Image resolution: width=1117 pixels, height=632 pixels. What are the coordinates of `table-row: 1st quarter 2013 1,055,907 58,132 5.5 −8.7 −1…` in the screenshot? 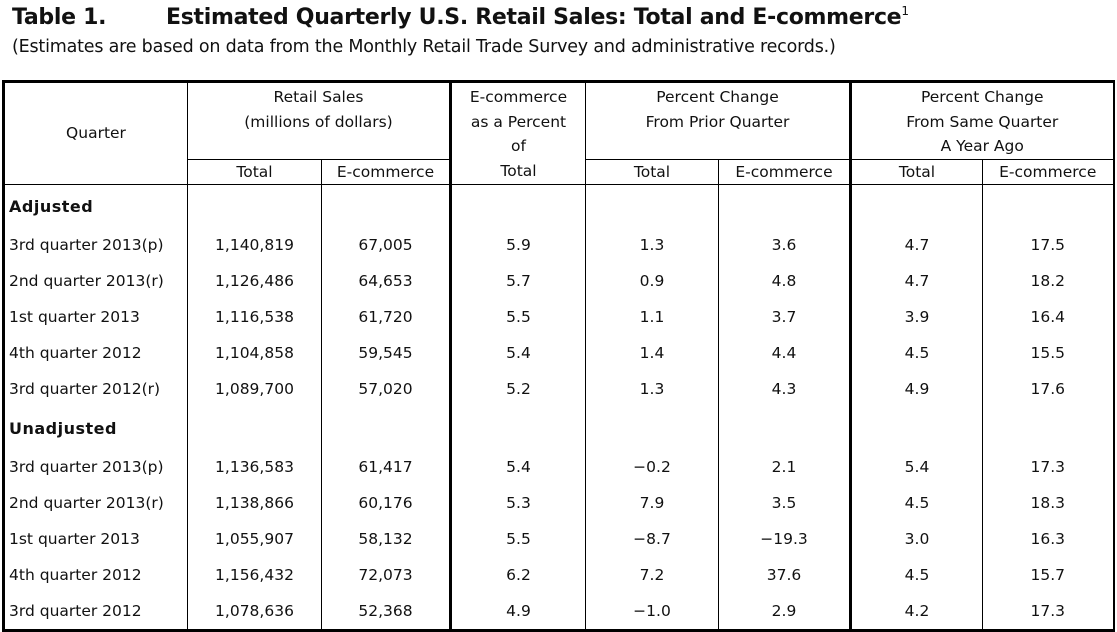 It's located at (559, 538).